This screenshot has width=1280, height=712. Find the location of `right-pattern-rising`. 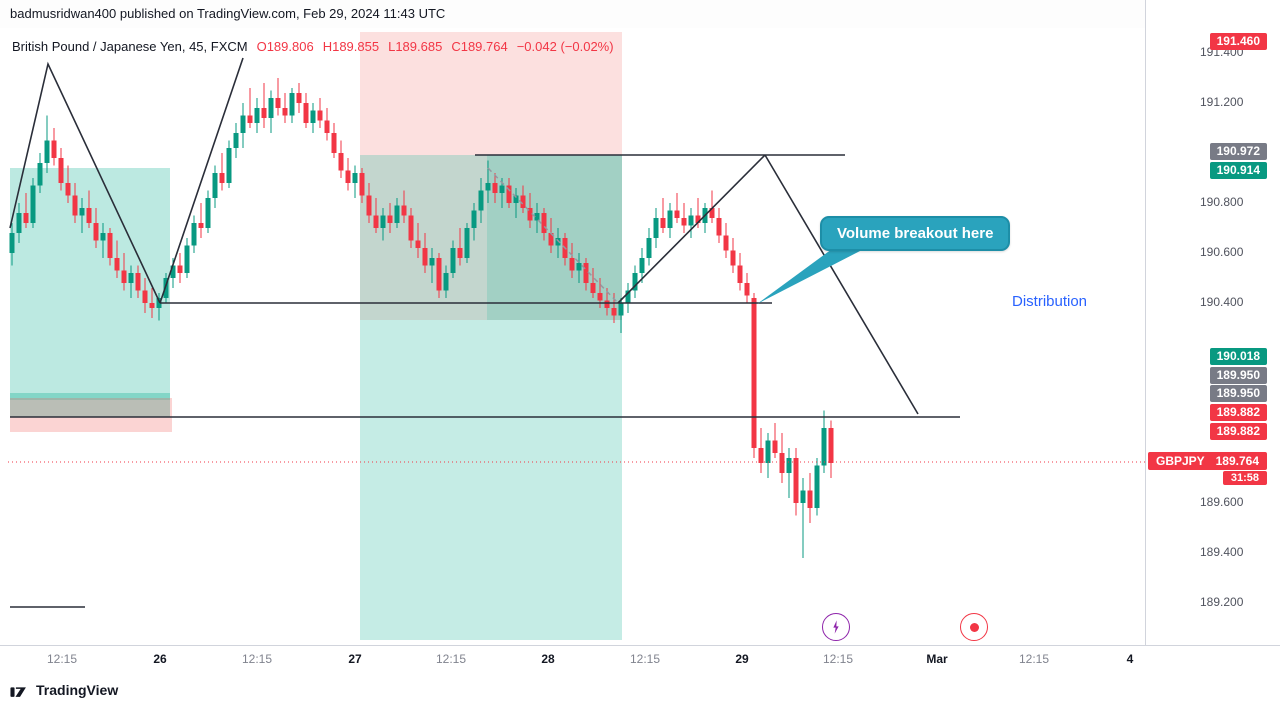

right-pattern-rising is located at coordinates (691, 229).